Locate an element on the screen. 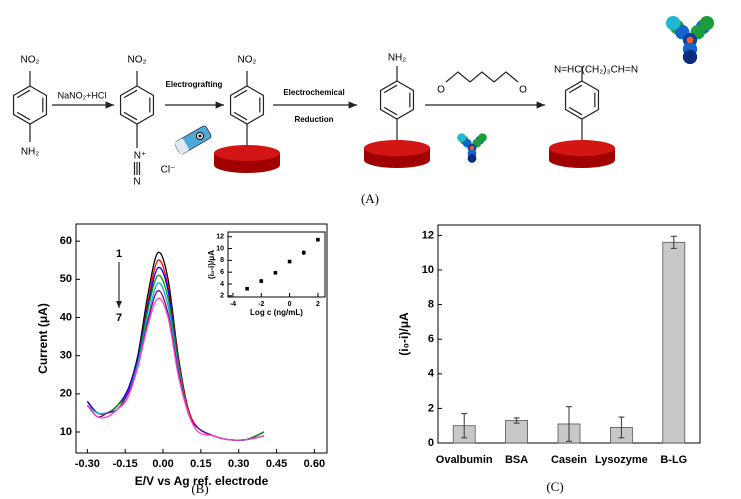 The width and height of the screenshot is (741, 499). x-tick-label: BSA is located at coordinates (516, 460).